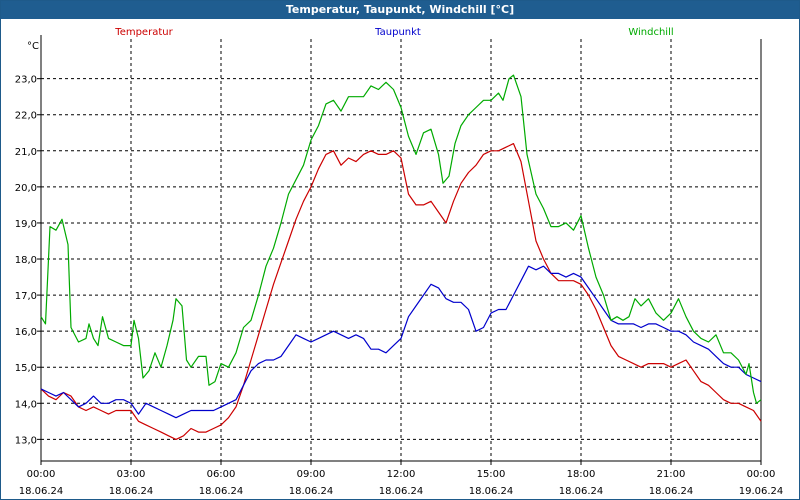 This screenshot has width=800, height=500. Describe the element at coordinates (143, 32) in the screenshot. I see `legend-temperatur: Temperatur` at that location.